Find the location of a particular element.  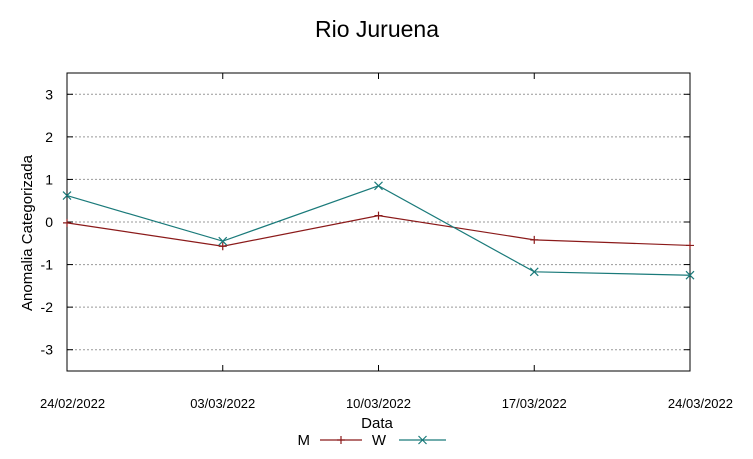

x-tick-label: 10/03/2022 is located at coordinates (378, 403).